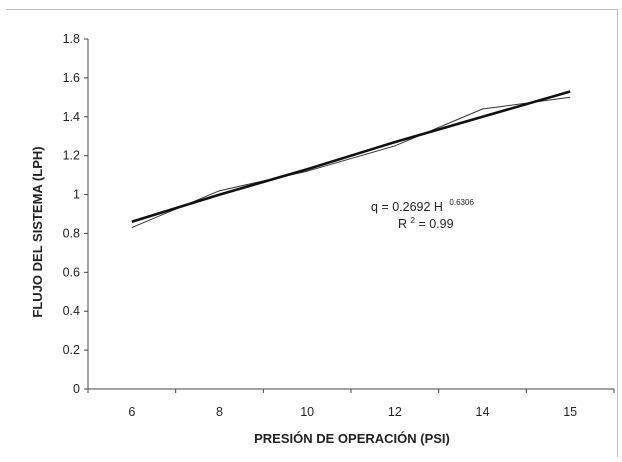  I want to click on equation-exponent: 0.6306, so click(461, 202).